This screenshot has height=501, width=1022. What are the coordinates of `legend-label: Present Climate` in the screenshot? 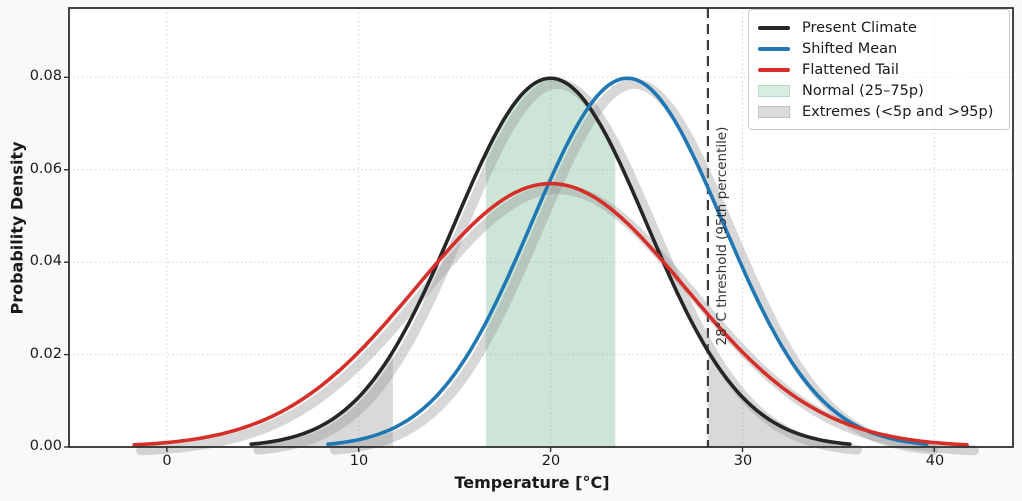 It's located at (859, 27).